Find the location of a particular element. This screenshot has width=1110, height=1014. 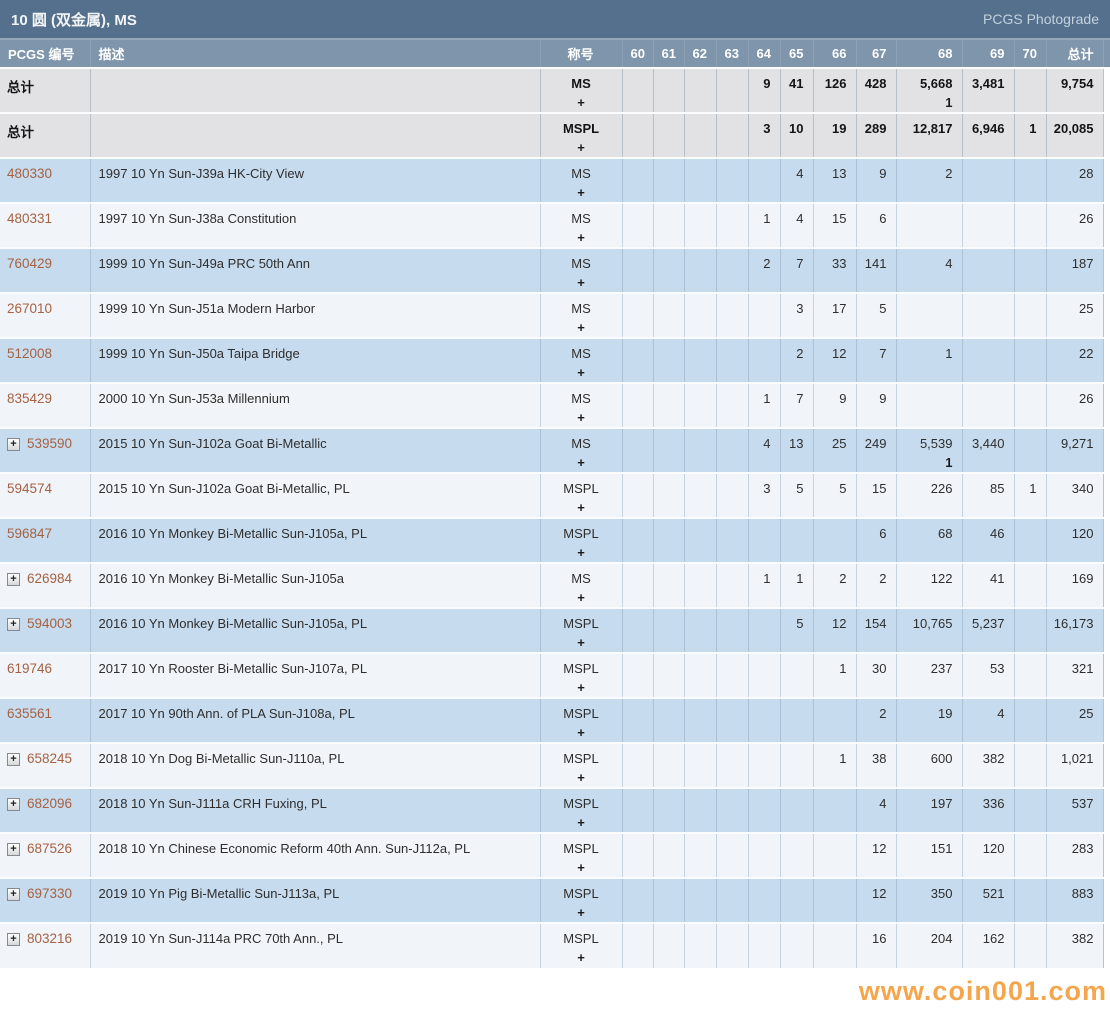

pcgs-number-cell: +594003 is located at coordinates (45, 630).